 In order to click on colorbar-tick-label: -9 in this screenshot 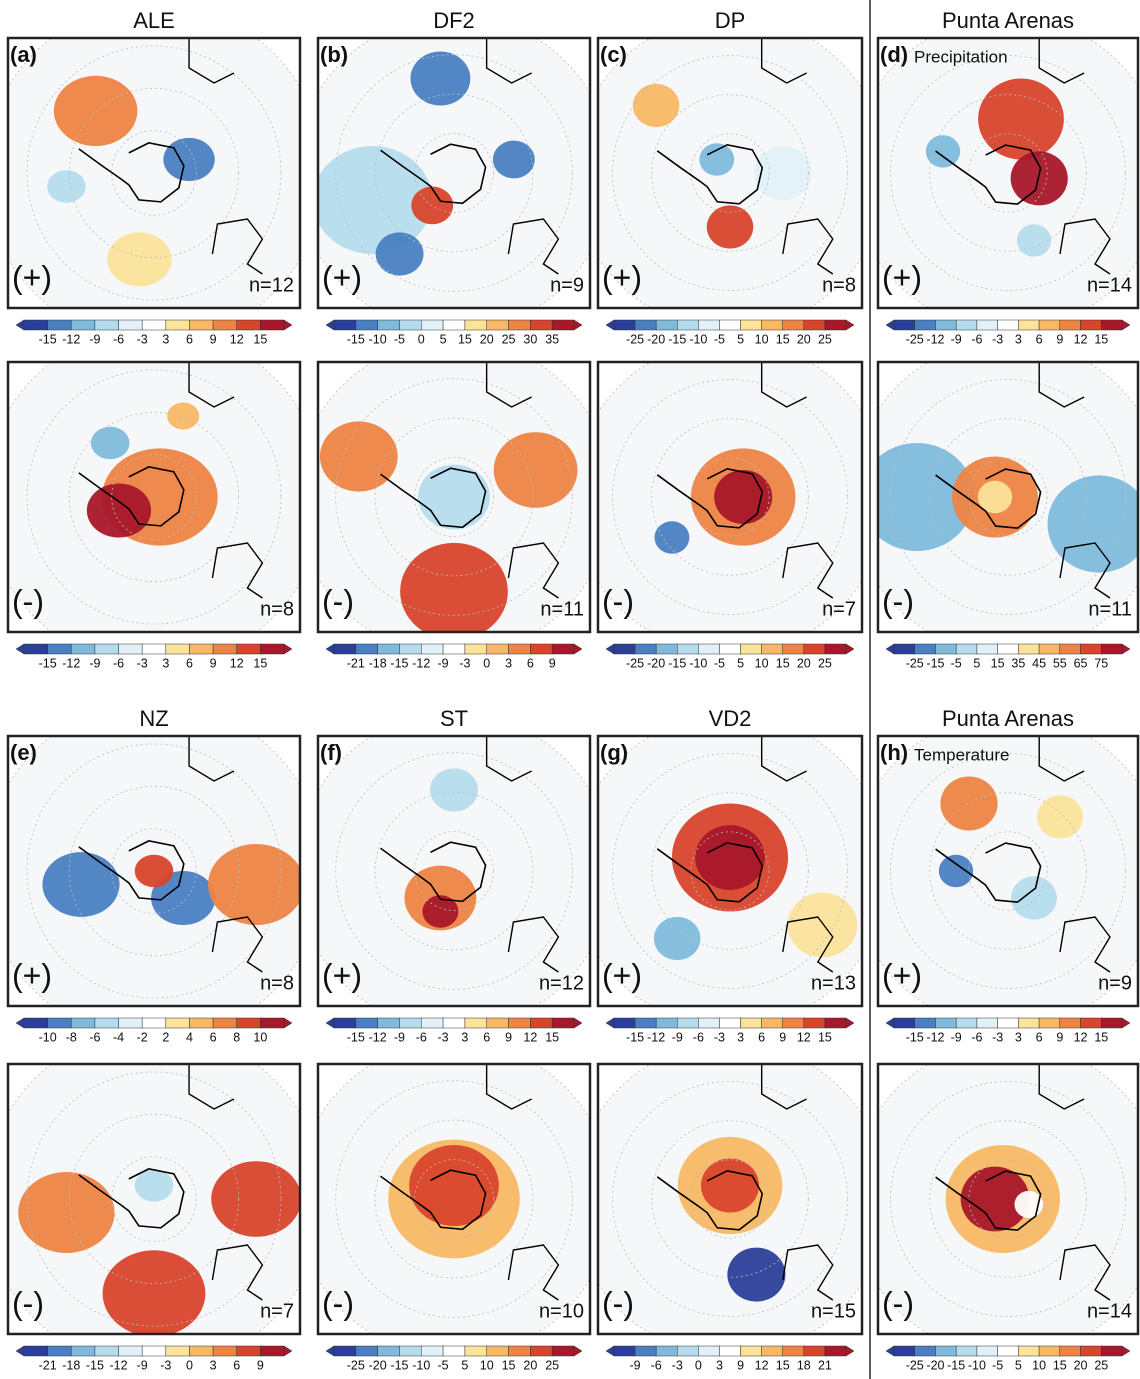, I will do `click(94, 663)`.